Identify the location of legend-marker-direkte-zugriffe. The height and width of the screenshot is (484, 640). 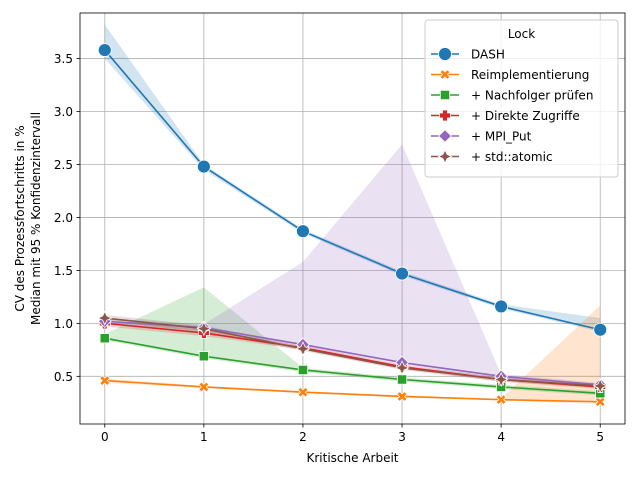
(445, 115).